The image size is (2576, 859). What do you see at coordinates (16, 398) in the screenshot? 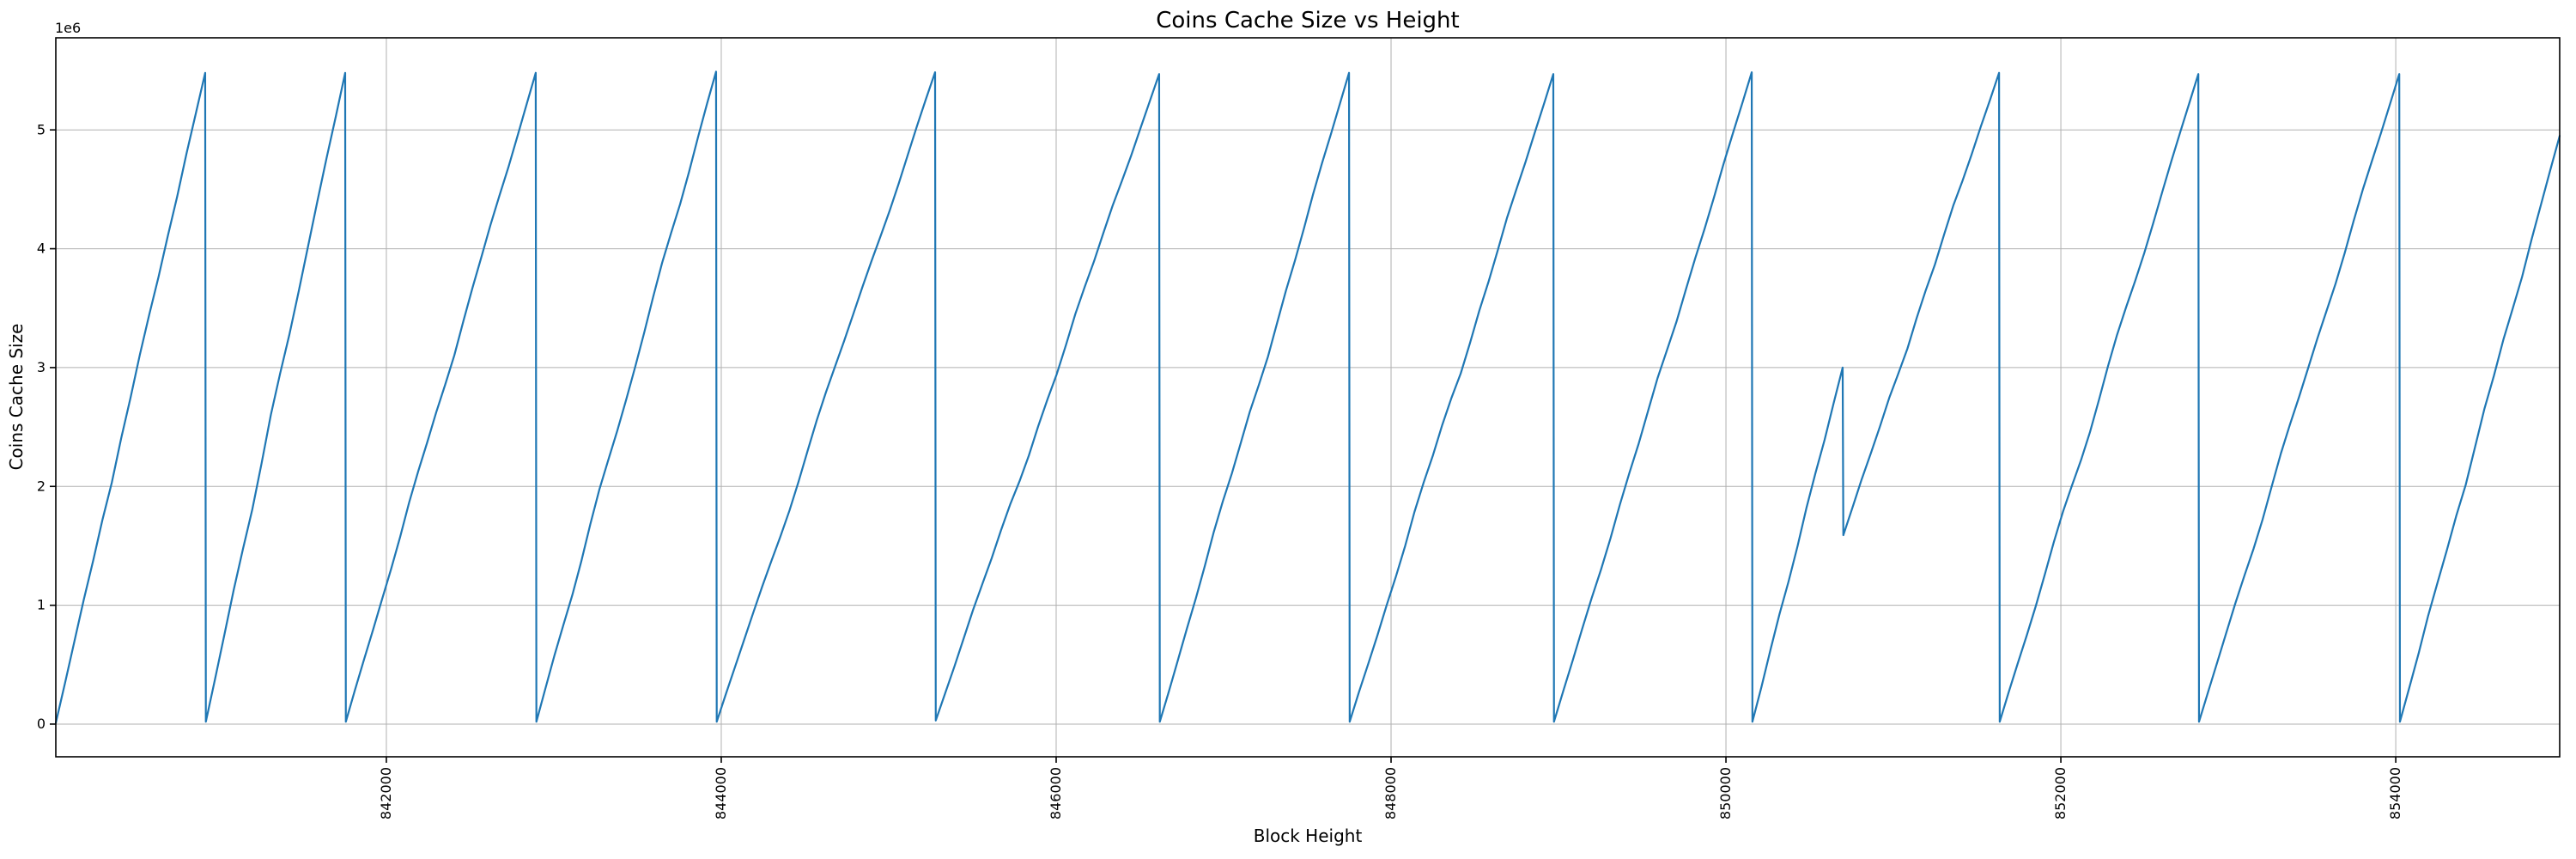
I see `y-axis-label: Coins Cache Size` at bounding box center [16, 398].